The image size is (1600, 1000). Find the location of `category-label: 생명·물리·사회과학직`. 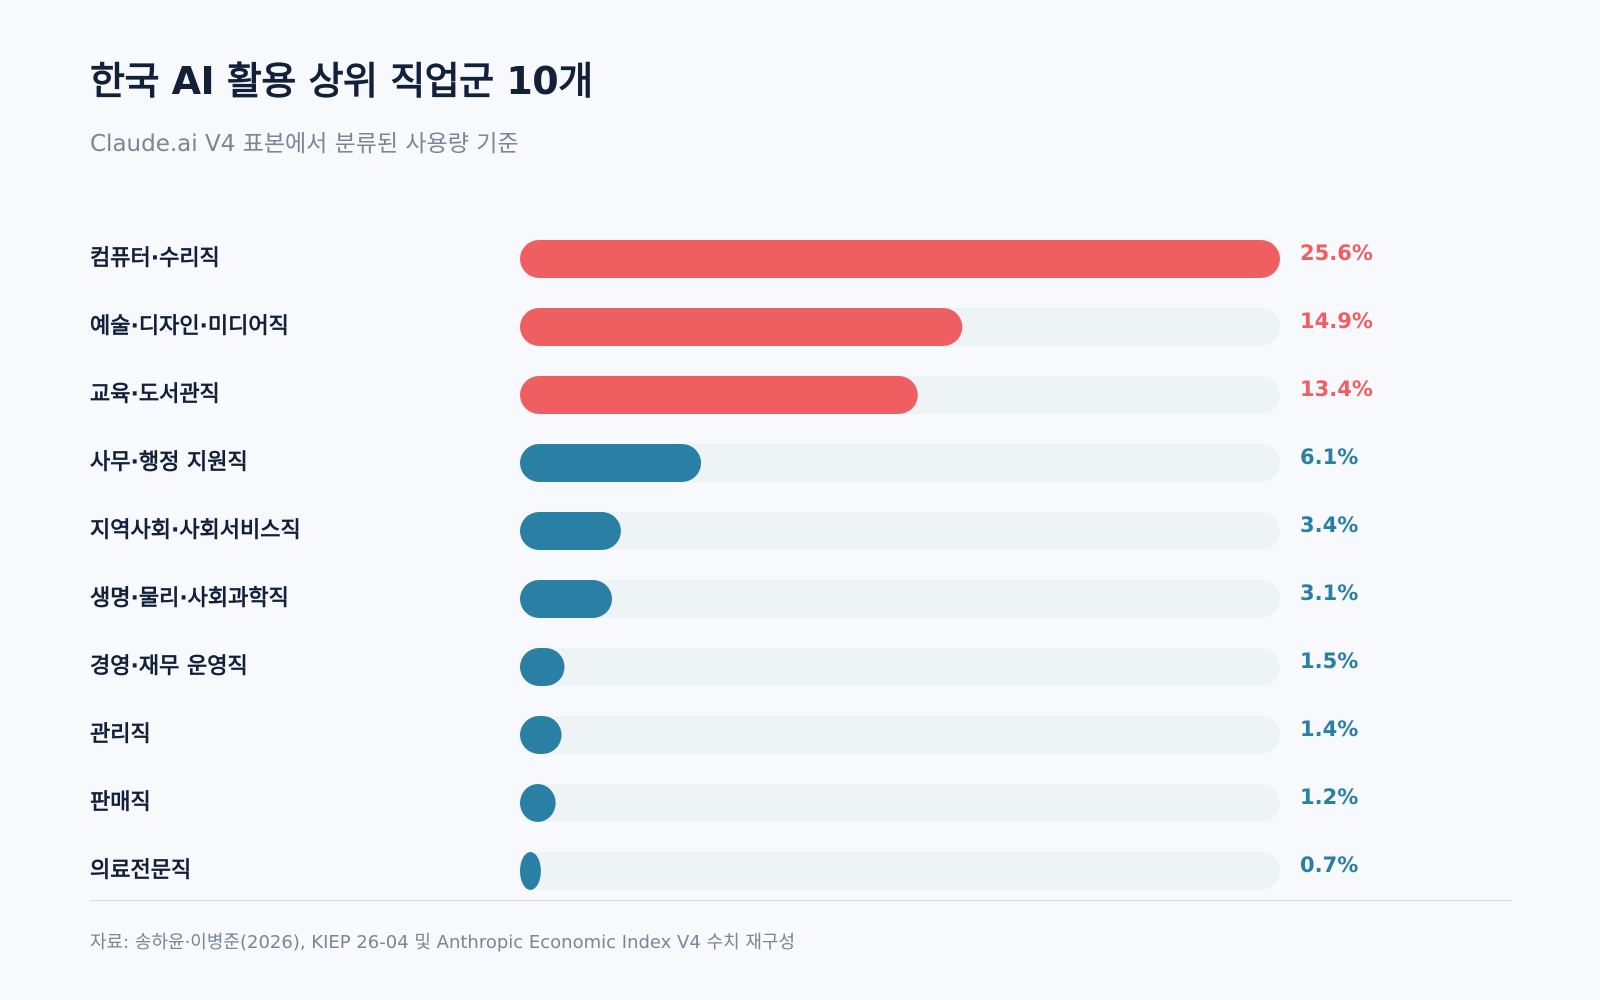

category-label: 생명·물리·사회과학직 is located at coordinates (189, 598).